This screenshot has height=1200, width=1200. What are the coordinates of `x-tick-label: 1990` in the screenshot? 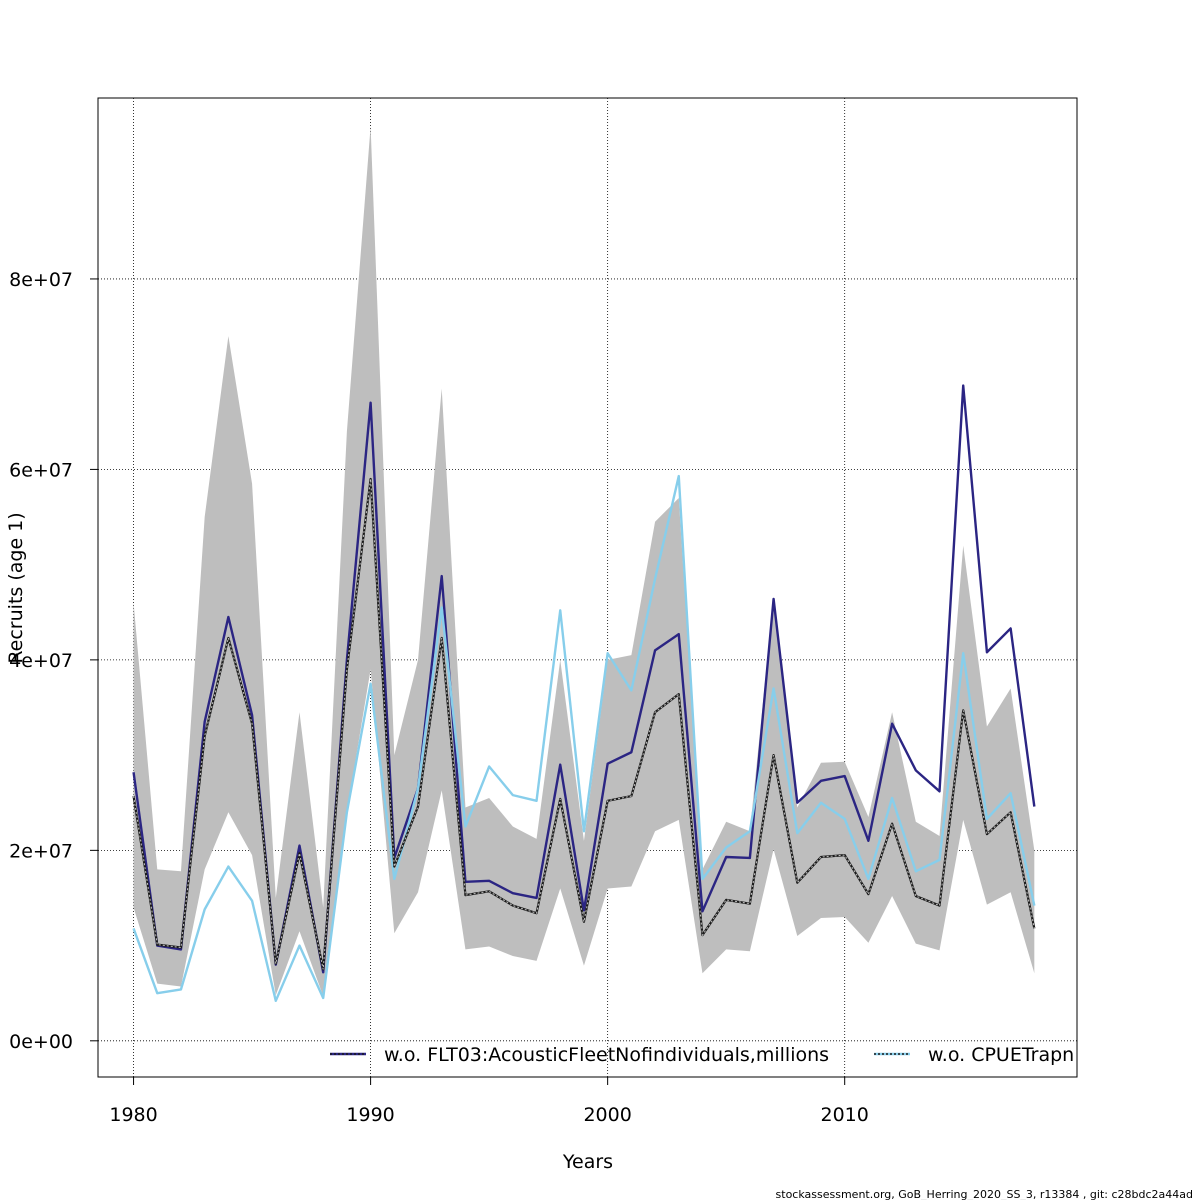 It's located at (370, 1115).